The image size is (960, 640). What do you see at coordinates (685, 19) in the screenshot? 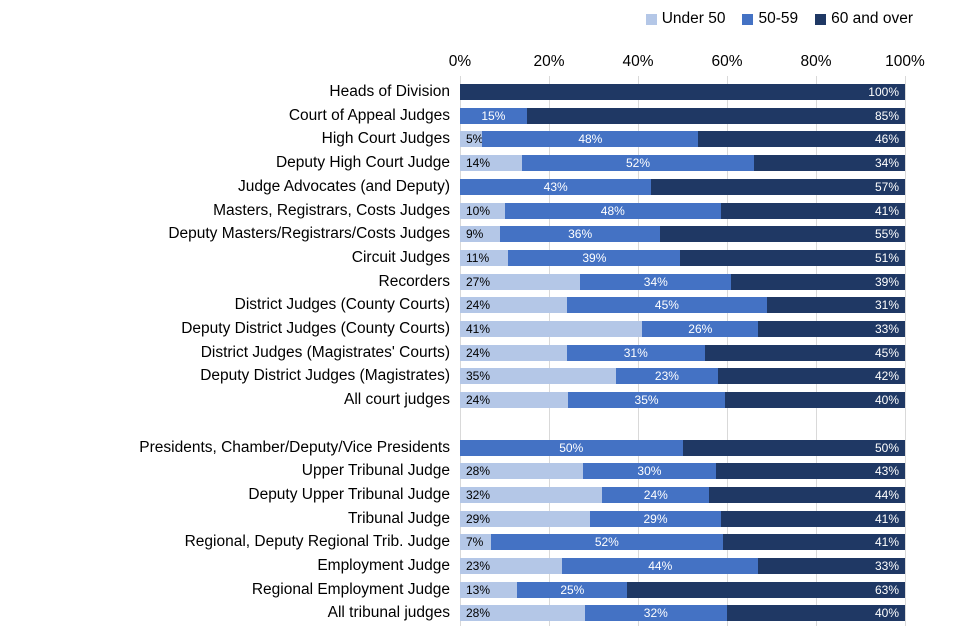
I see `legend-item-under-50: Under 50` at bounding box center [685, 19].